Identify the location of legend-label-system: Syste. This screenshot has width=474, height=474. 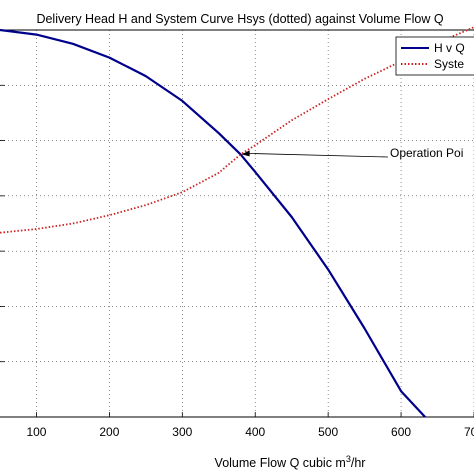
(449, 64).